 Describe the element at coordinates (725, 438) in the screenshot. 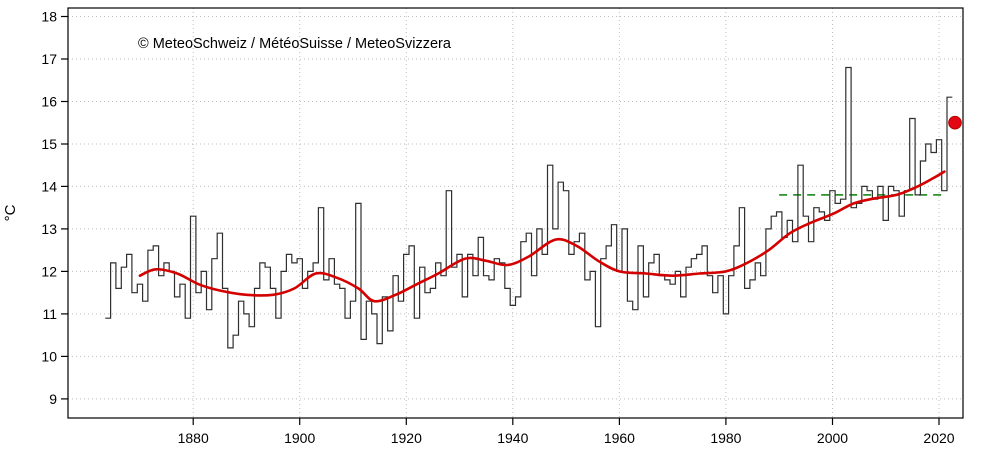

I see `x-tick-label: 1980` at that location.